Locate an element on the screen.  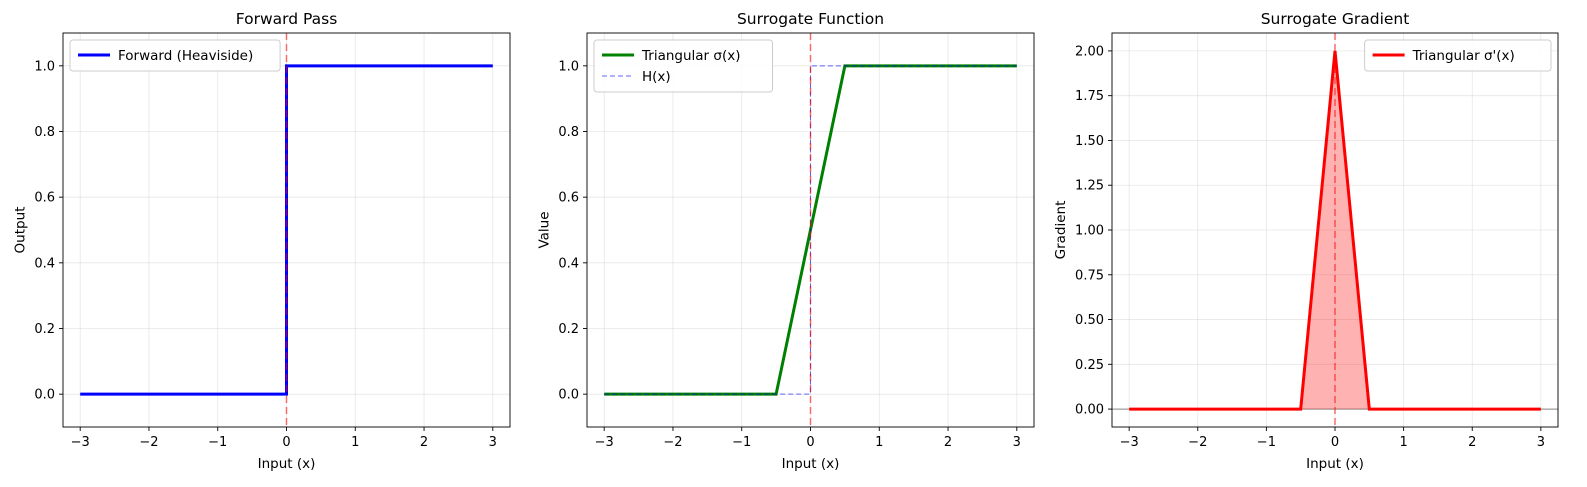
legend-label: Forward (Heaviside) is located at coordinates (185, 56).